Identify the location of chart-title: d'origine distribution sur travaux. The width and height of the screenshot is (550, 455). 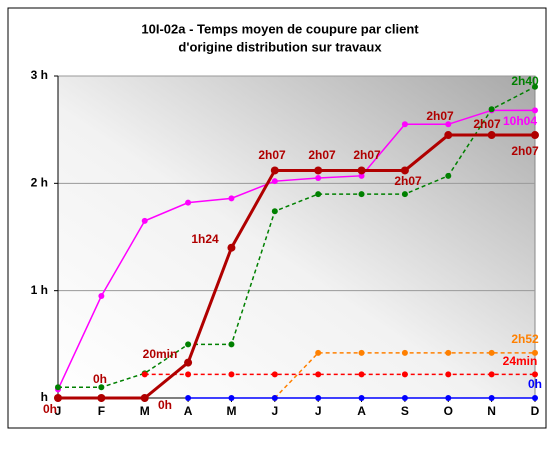
(280, 46).